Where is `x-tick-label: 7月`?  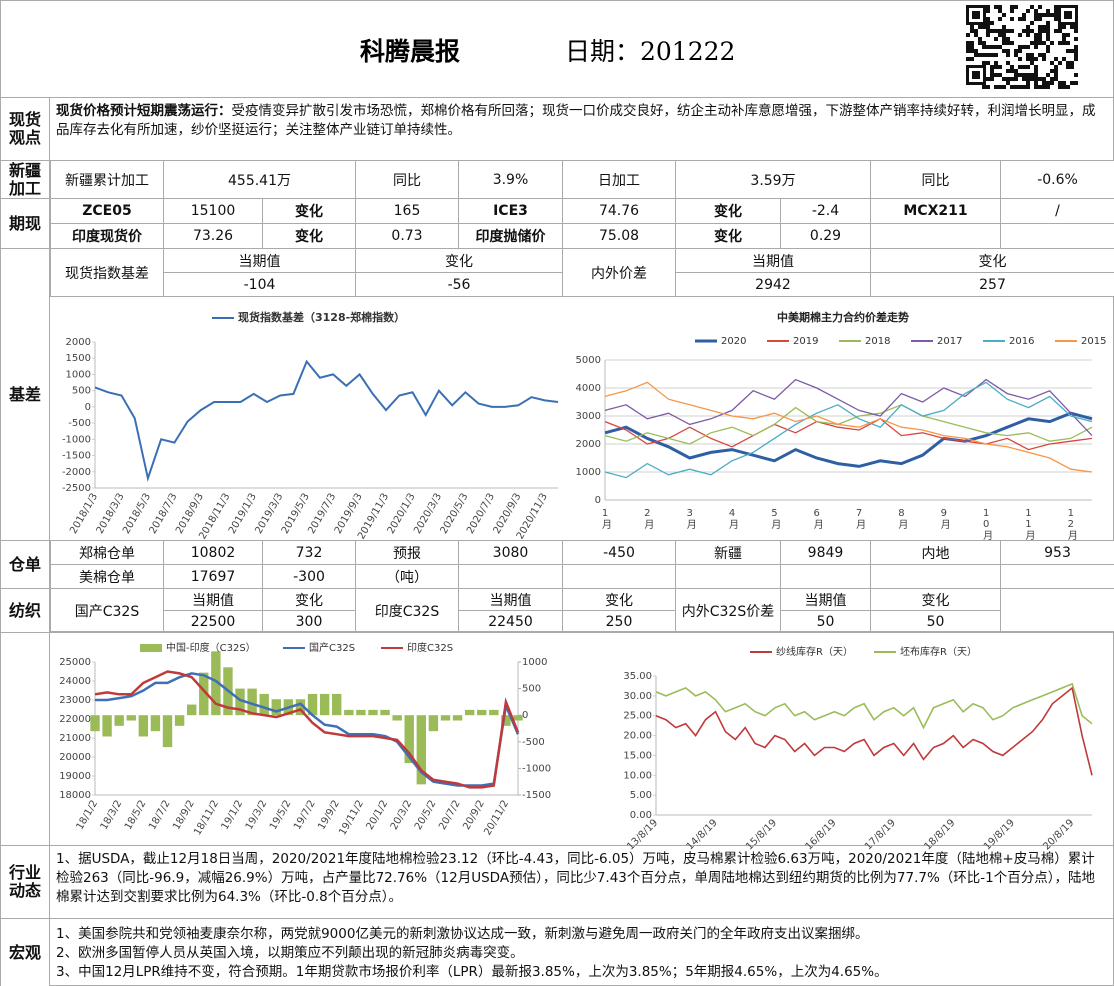
x-tick-label: 7月 is located at coordinates (860, 519).